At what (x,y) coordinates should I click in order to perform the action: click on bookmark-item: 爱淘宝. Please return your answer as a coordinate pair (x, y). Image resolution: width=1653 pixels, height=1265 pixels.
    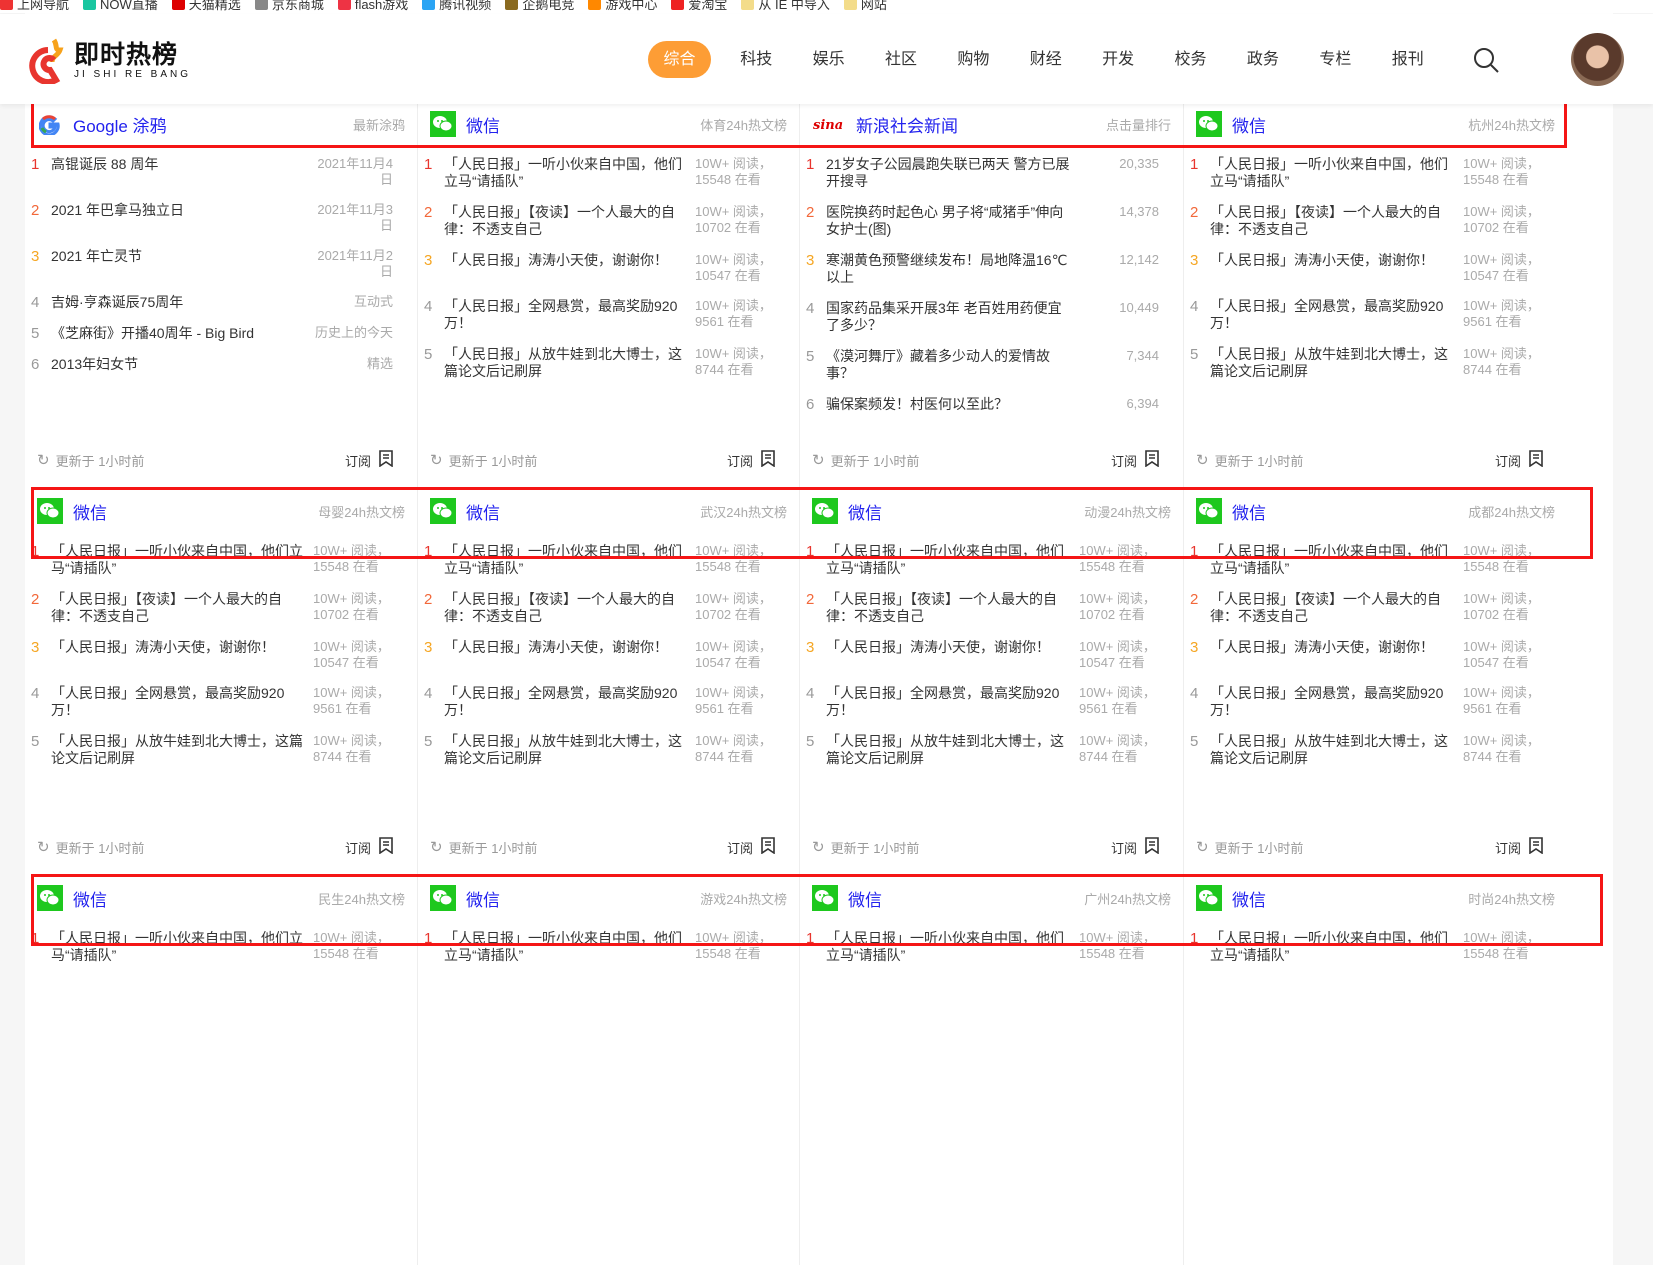
    Looking at the image, I should click on (699, 6).